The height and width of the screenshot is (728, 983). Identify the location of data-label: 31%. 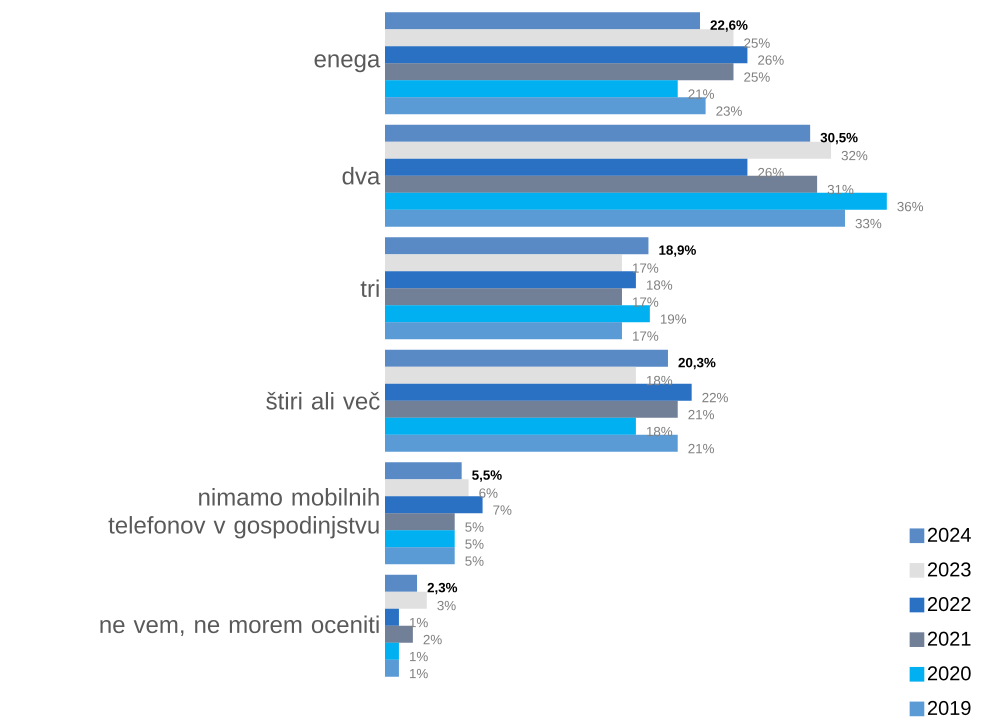
(841, 189).